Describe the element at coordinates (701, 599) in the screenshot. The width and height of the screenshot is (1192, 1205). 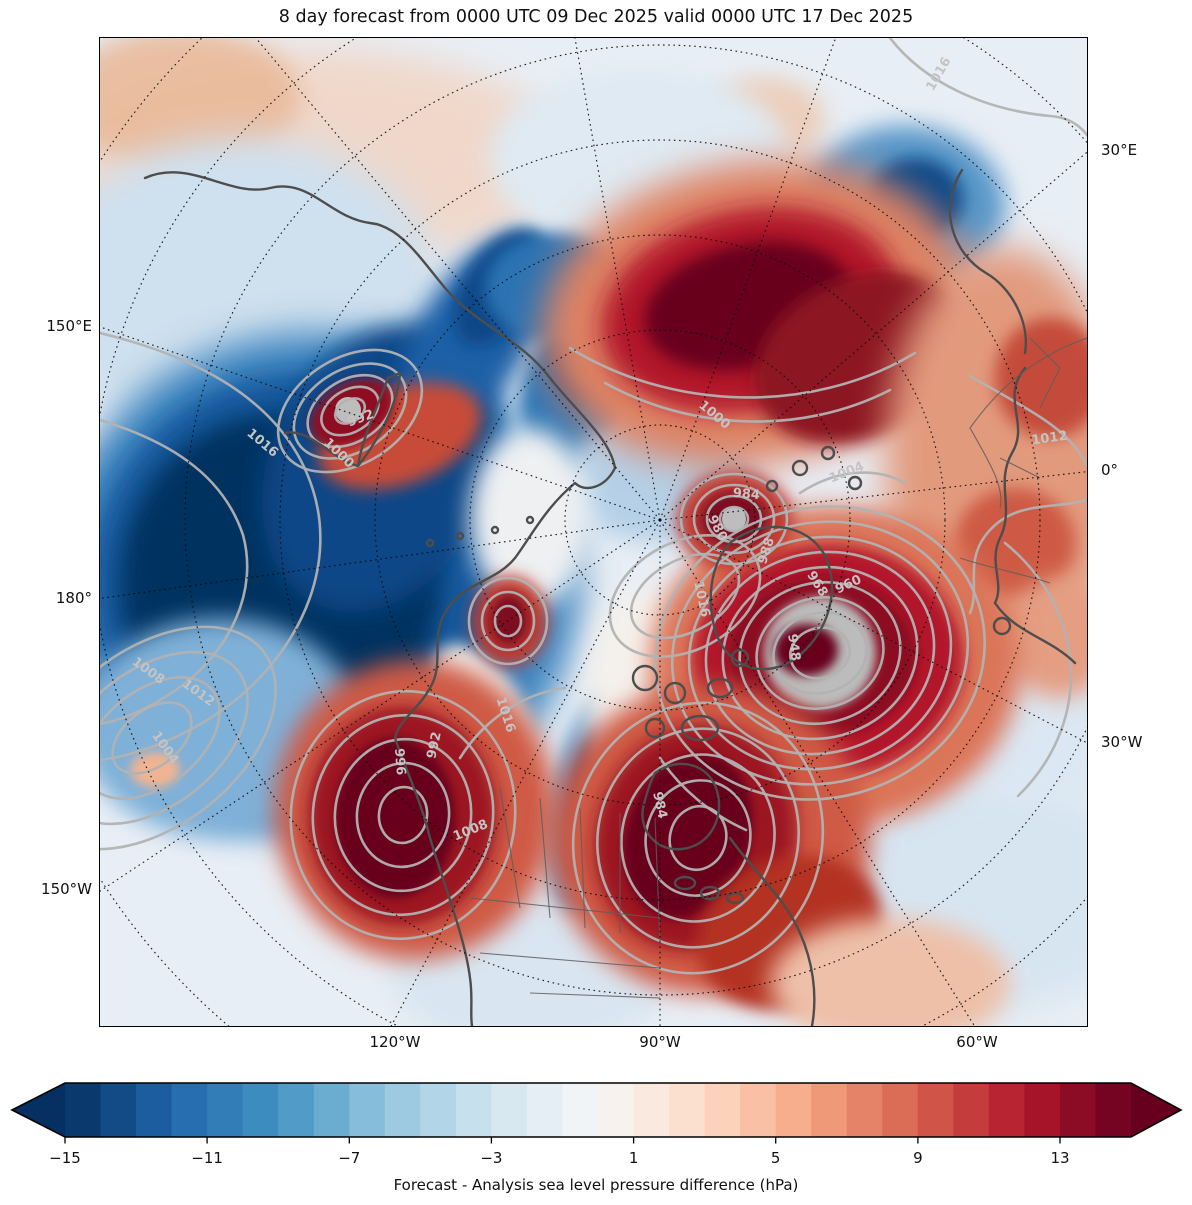
I see `contour-label: 1016` at that location.